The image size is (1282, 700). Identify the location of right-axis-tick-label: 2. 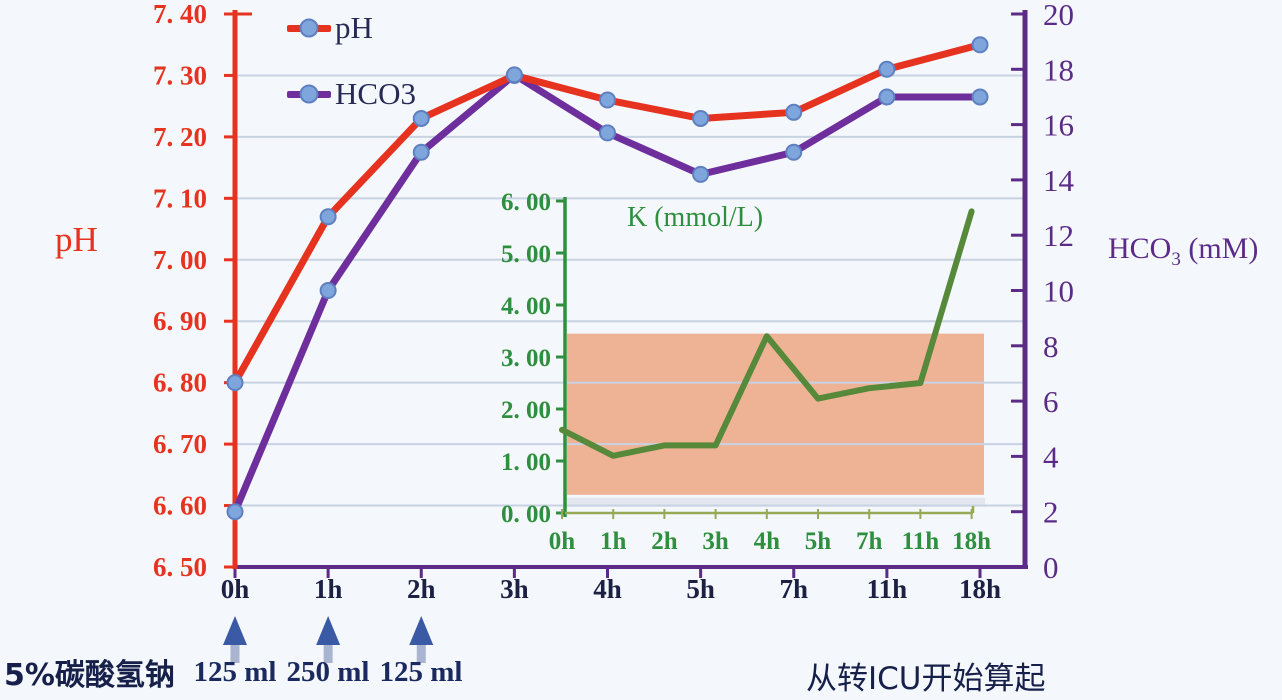
(1051, 512).